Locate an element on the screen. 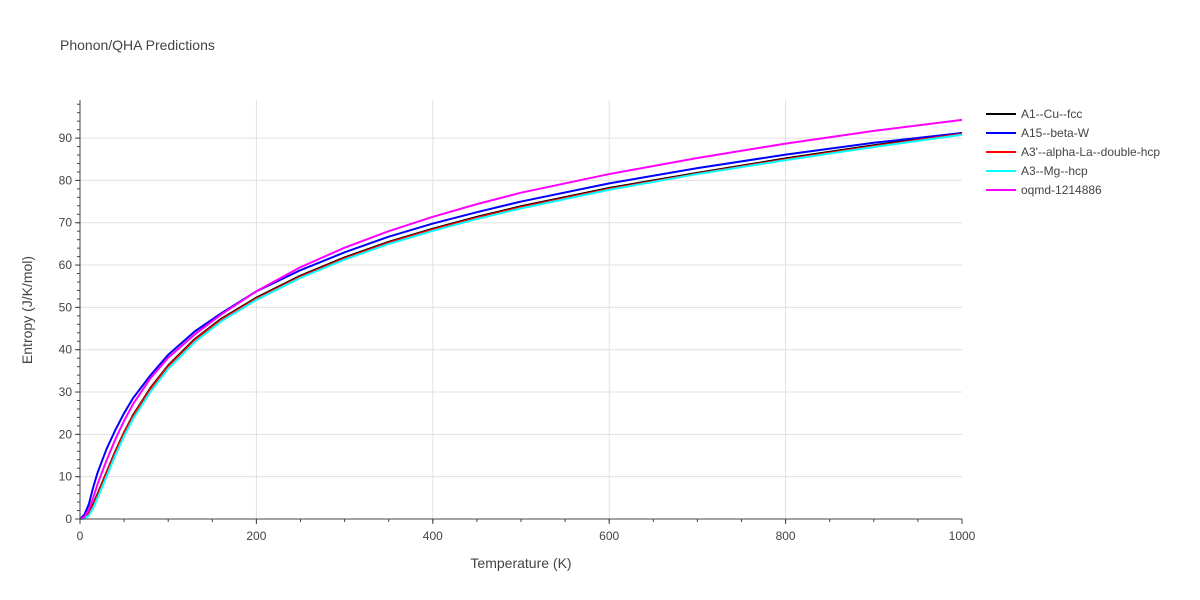 The image size is (1200, 600). x-tick-label: 400 is located at coordinates (433, 536).